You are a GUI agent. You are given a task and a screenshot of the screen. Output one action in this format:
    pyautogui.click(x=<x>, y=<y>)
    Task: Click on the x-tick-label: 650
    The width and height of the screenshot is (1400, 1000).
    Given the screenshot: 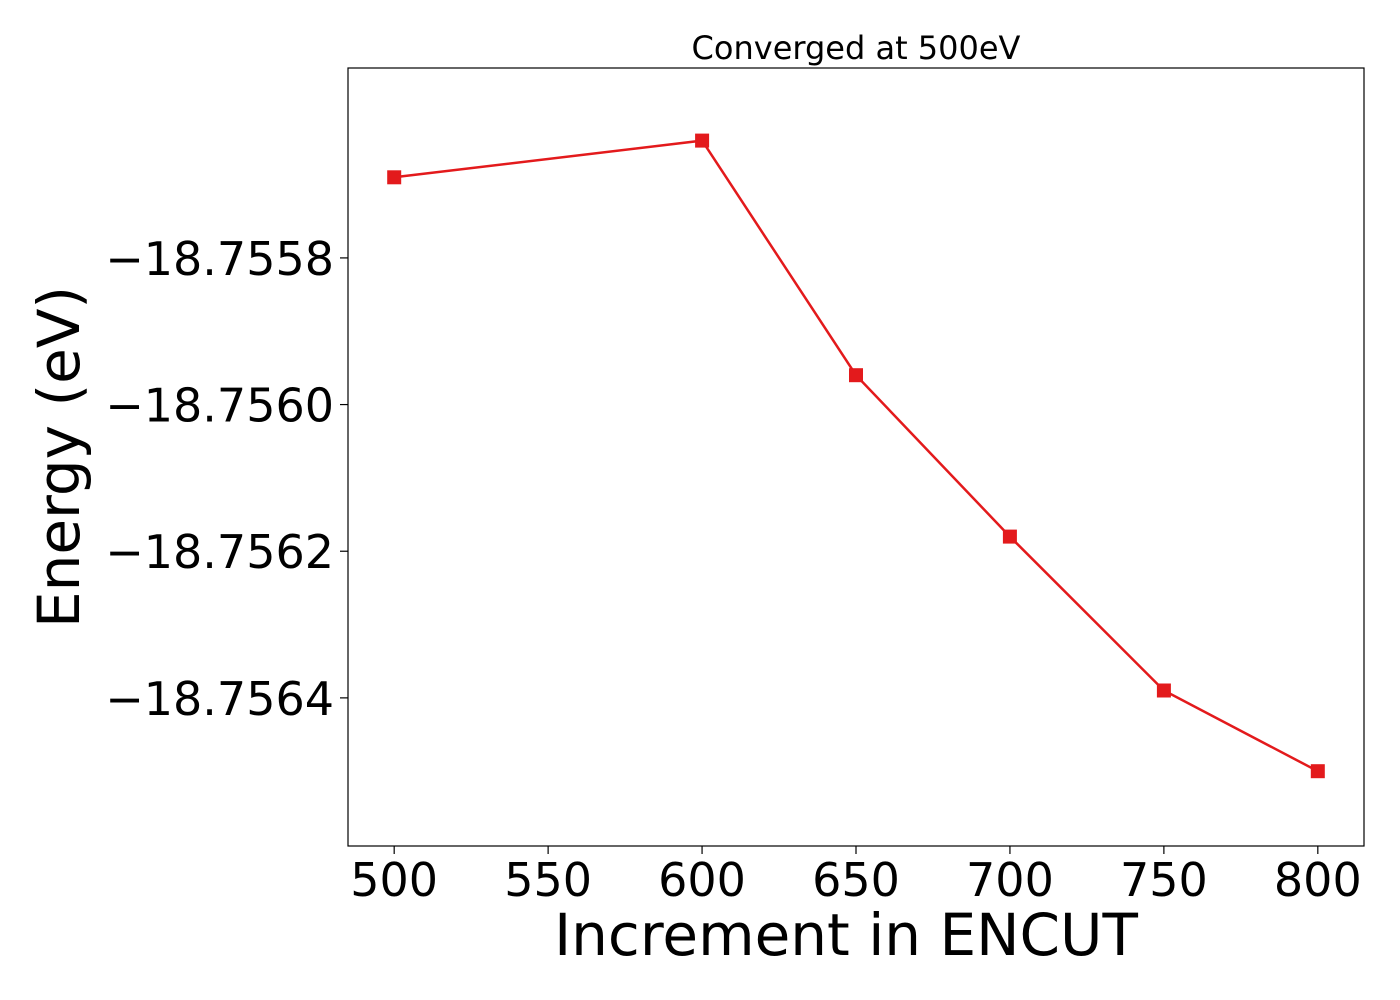 What is the action you would take?
    pyautogui.click(x=856, y=880)
    